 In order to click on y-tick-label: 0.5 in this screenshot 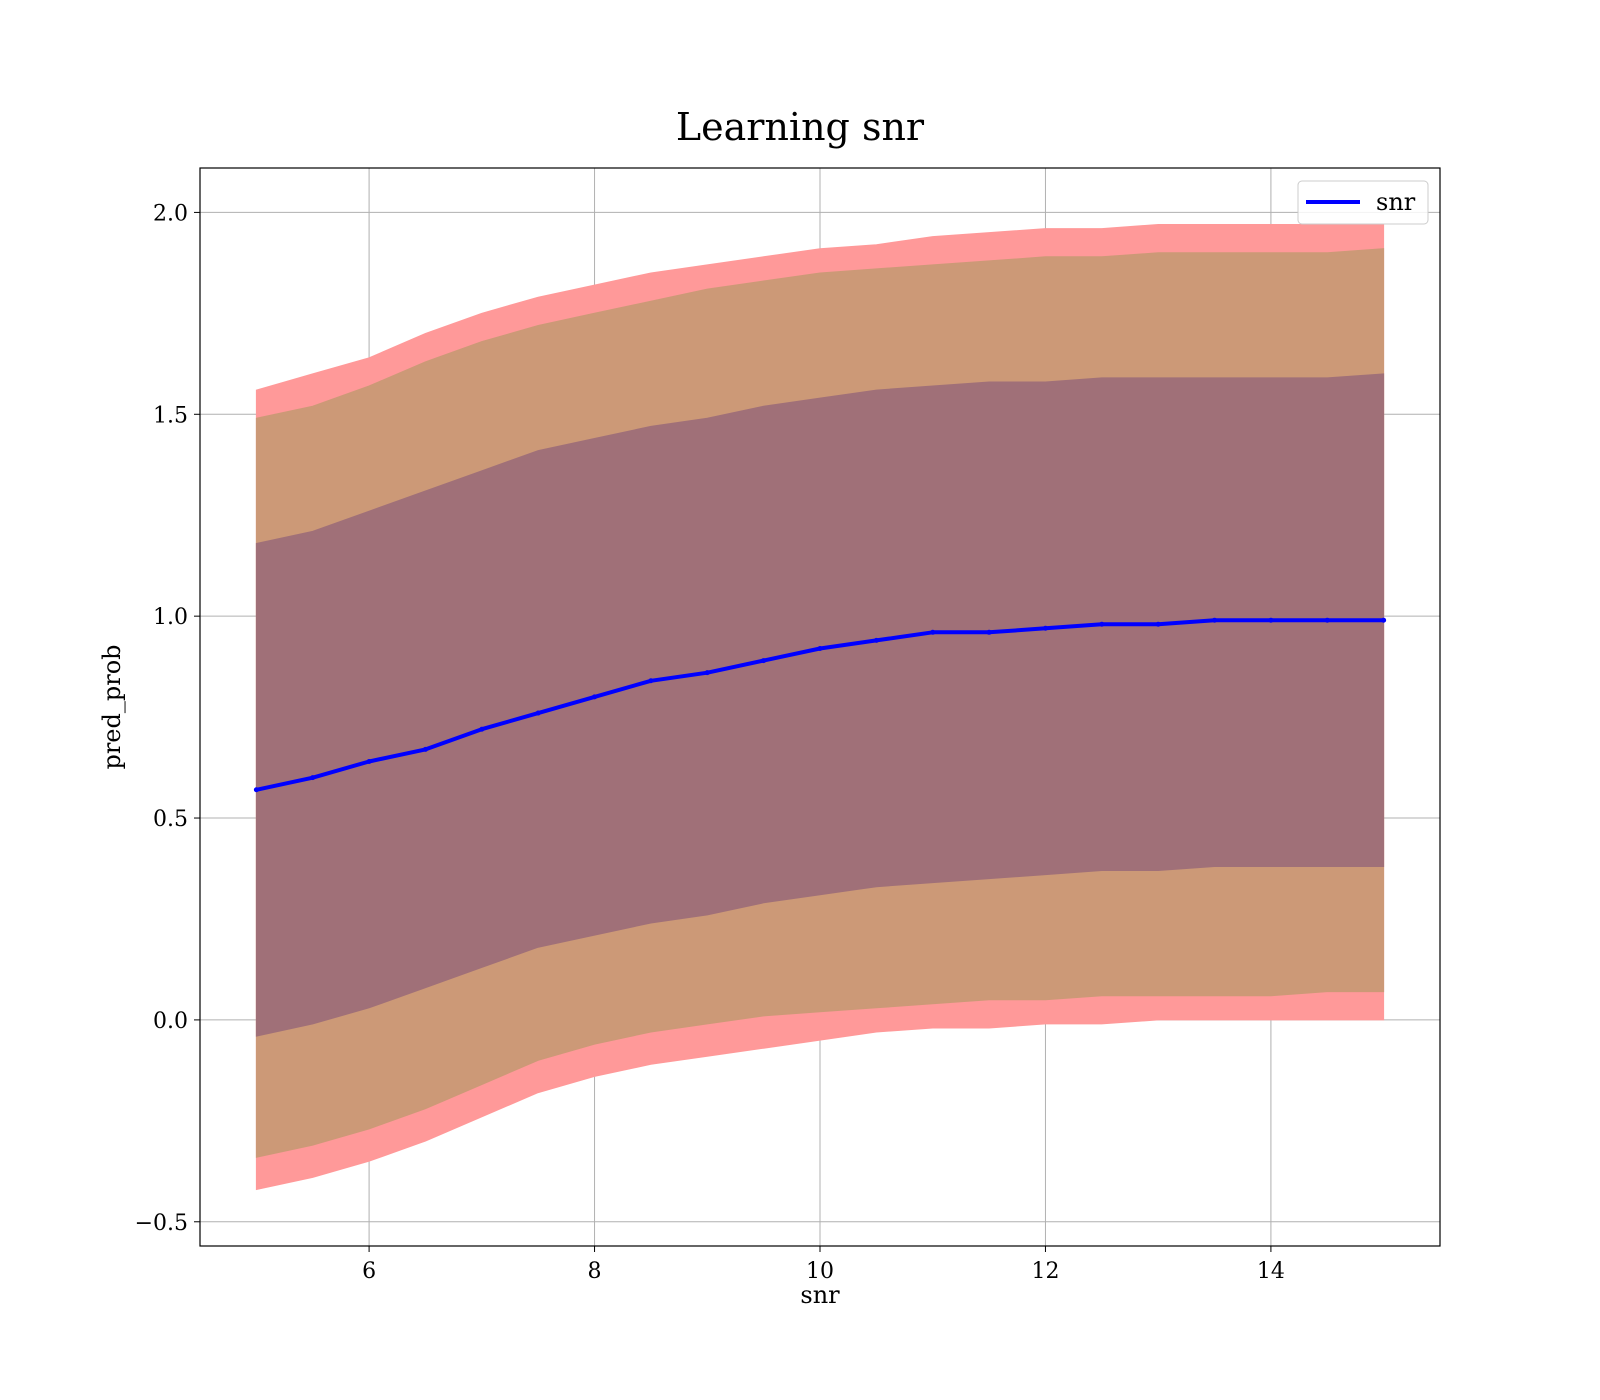, I will do `click(170, 819)`.